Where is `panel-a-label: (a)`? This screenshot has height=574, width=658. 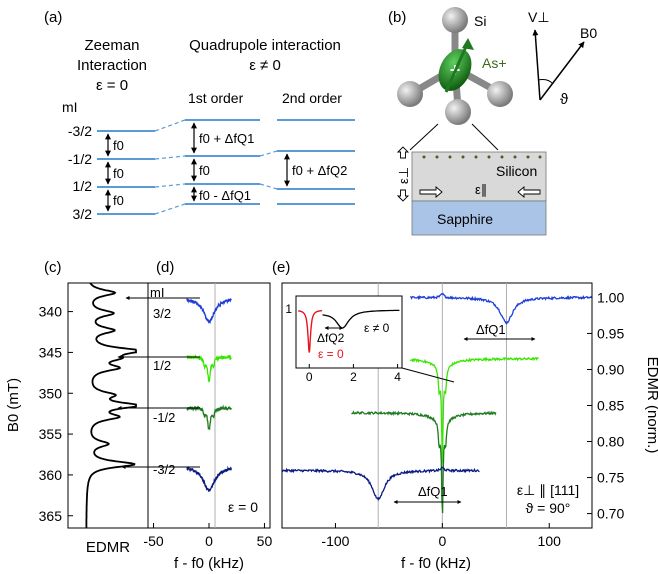 panel-a-label: (a) is located at coordinates (53, 17).